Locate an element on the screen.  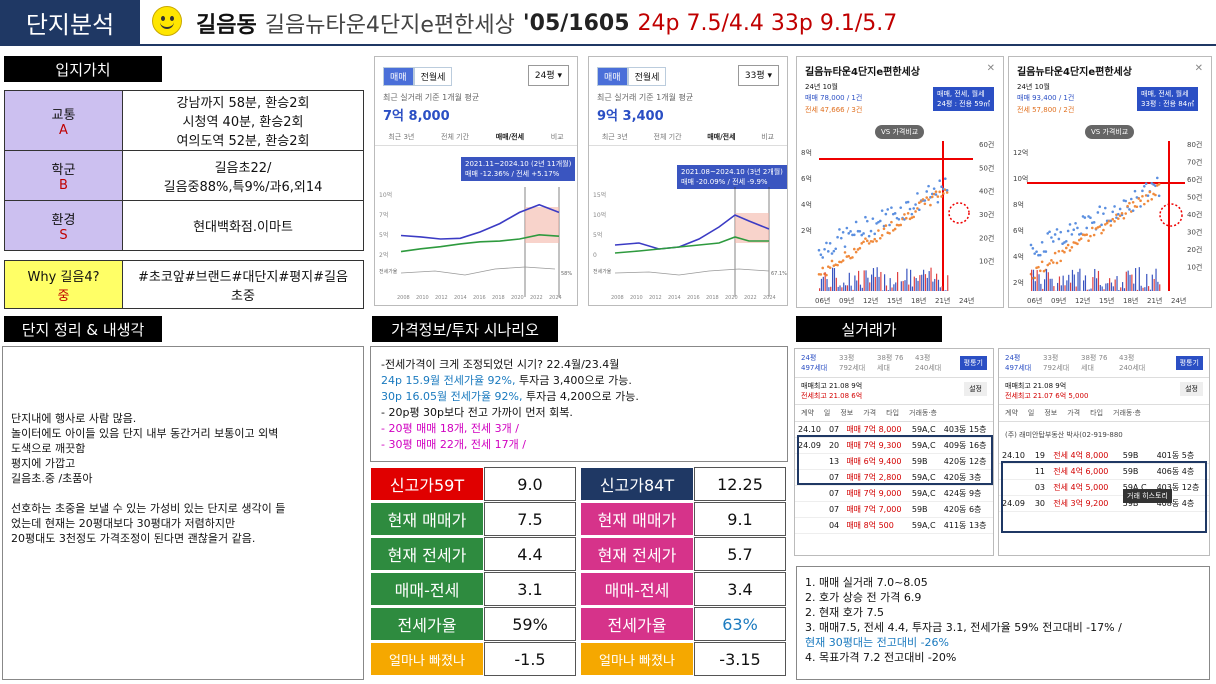
size-select: 24평 ▾ is located at coordinates (548, 75).